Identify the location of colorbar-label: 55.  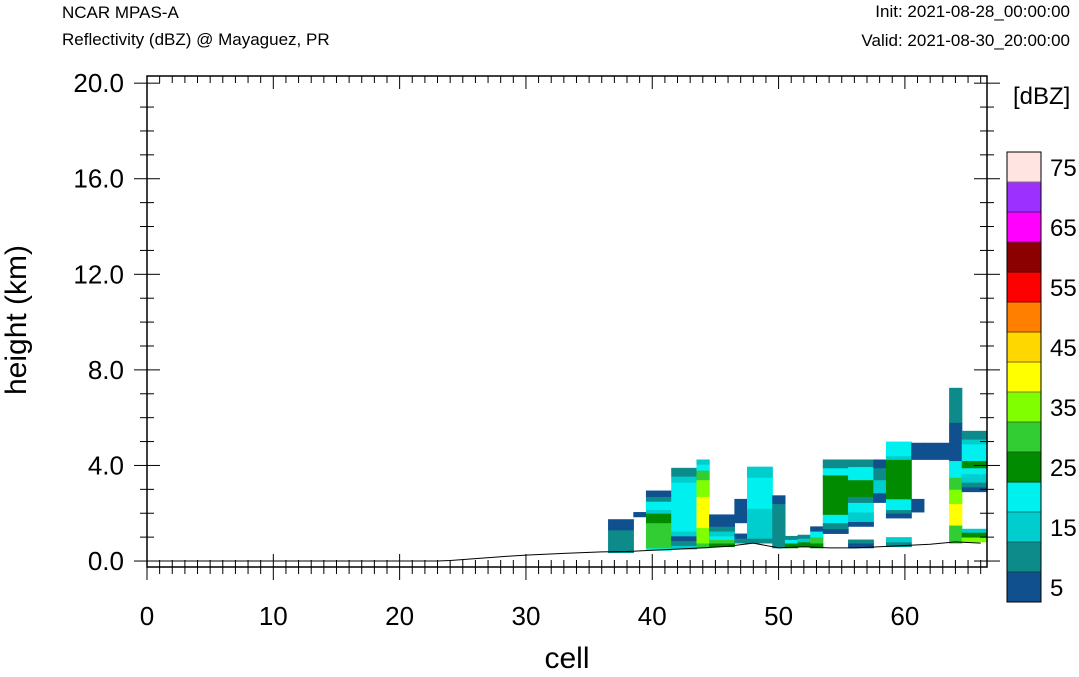
(1063, 288).